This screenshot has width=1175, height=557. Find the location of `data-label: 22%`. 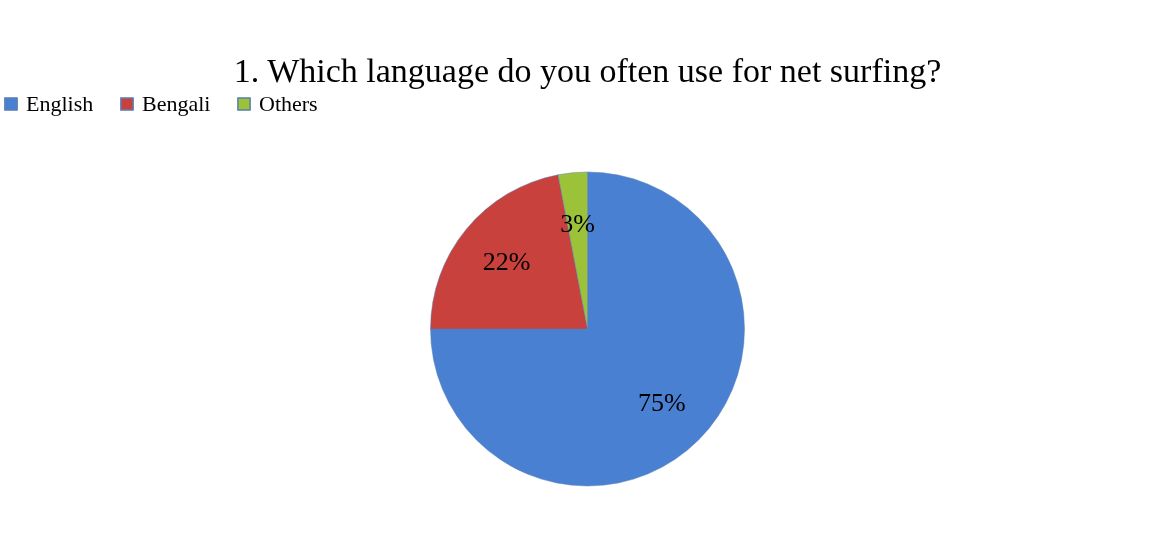

data-label: 22% is located at coordinates (506, 262).